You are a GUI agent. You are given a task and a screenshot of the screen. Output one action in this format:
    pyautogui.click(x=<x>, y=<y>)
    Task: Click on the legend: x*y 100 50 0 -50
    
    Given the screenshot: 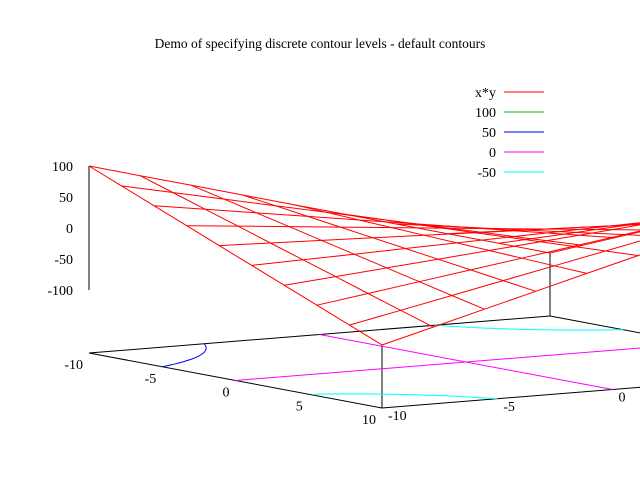 What is the action you would take?
    pyautogui.click(x=509, y=133)
    